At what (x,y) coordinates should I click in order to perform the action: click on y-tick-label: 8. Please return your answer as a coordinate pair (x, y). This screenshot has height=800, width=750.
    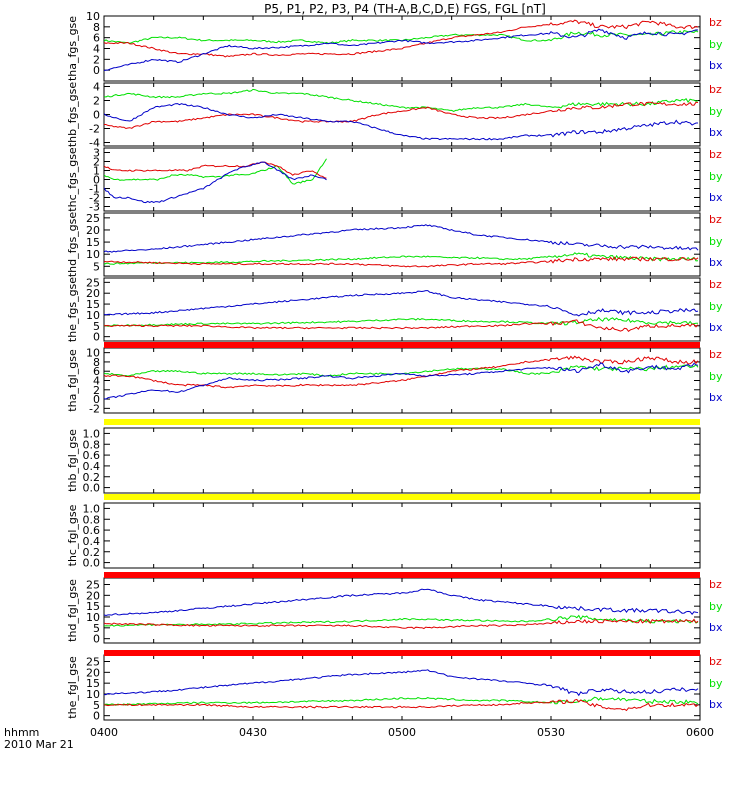
    Looking at the image, I should click on (96, 362).